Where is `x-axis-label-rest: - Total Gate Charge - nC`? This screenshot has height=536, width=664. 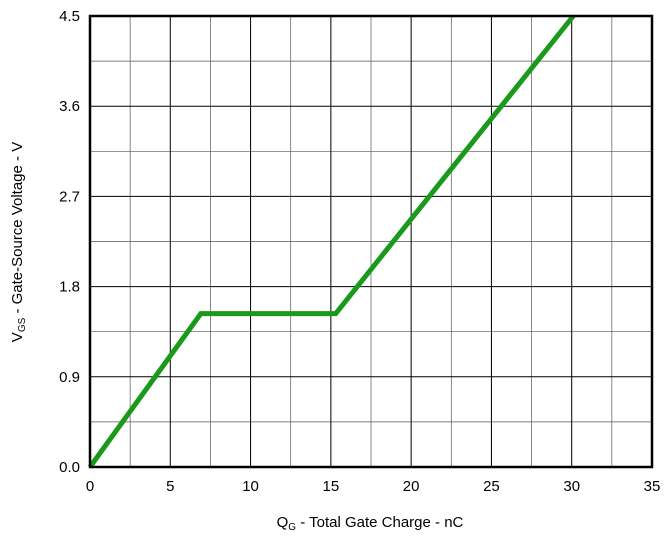
x-axis-label-rest: - Total Gate Charge - nC is located at coordinates (379, 522).